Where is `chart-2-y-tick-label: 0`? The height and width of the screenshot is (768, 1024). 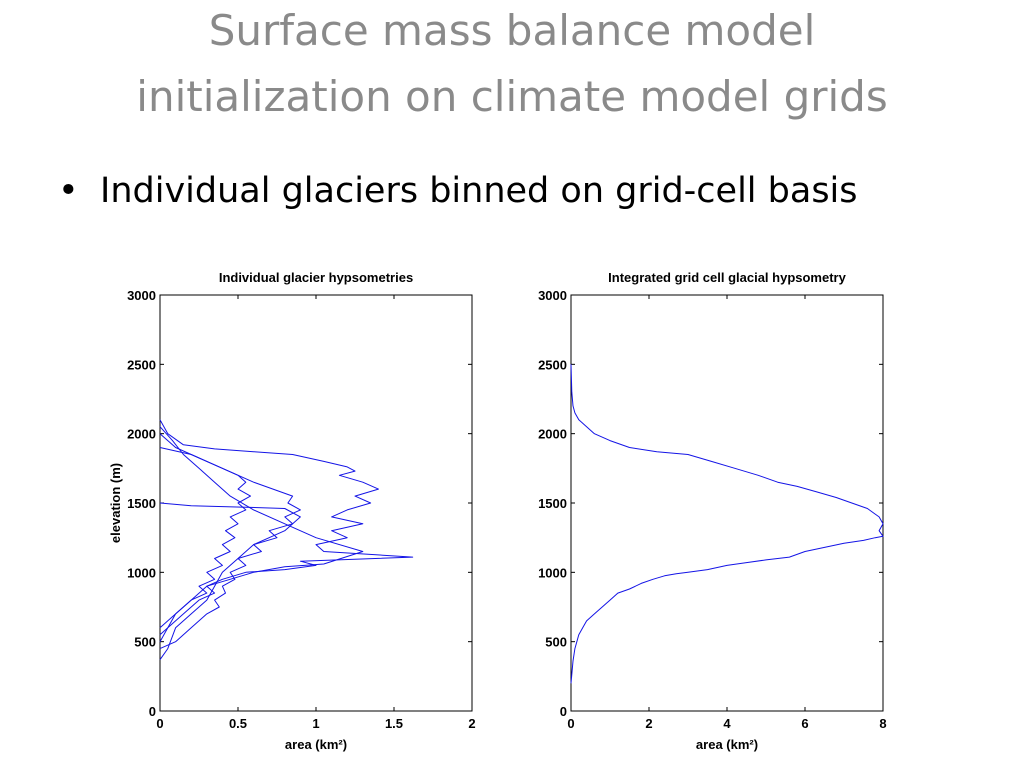 chart-2-y-tick-label: 0 is located at coordinates (563, 711).